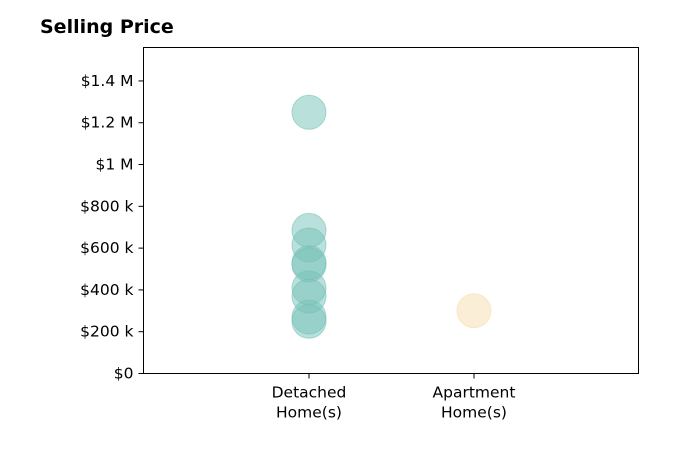 The height and width of the screenshot is (462, 679). I want to click on y-tick-label: $400 k, so click(106, 290).